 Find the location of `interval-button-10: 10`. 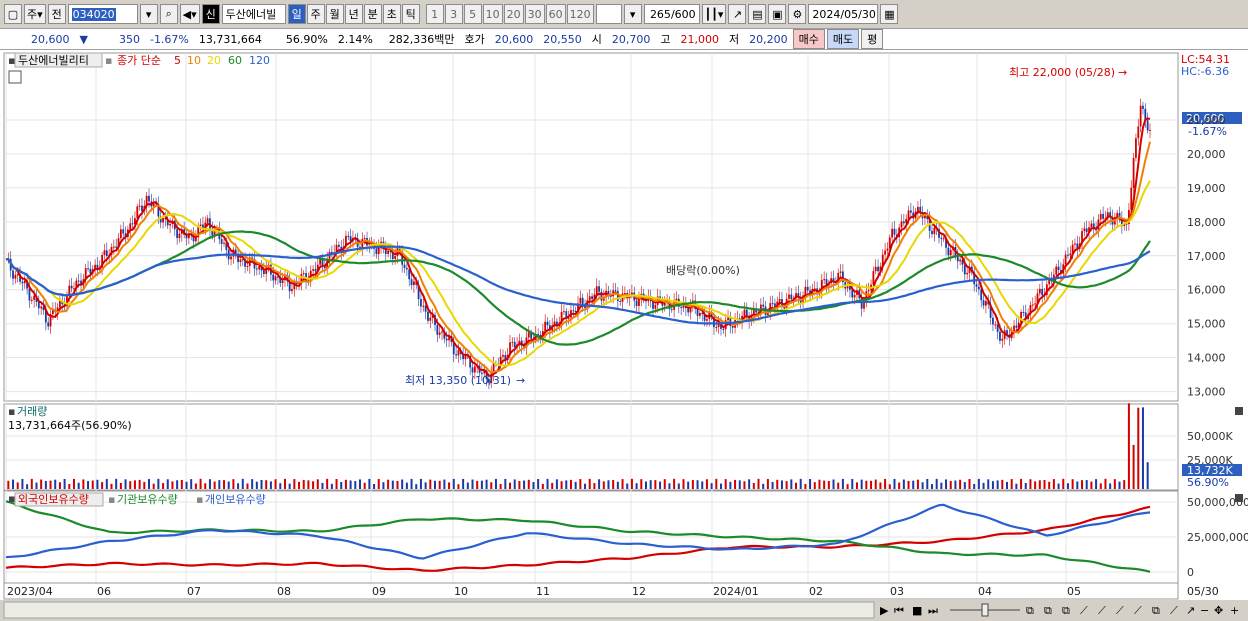

interval-button-10: 10 is located at coordinates (492, 14).